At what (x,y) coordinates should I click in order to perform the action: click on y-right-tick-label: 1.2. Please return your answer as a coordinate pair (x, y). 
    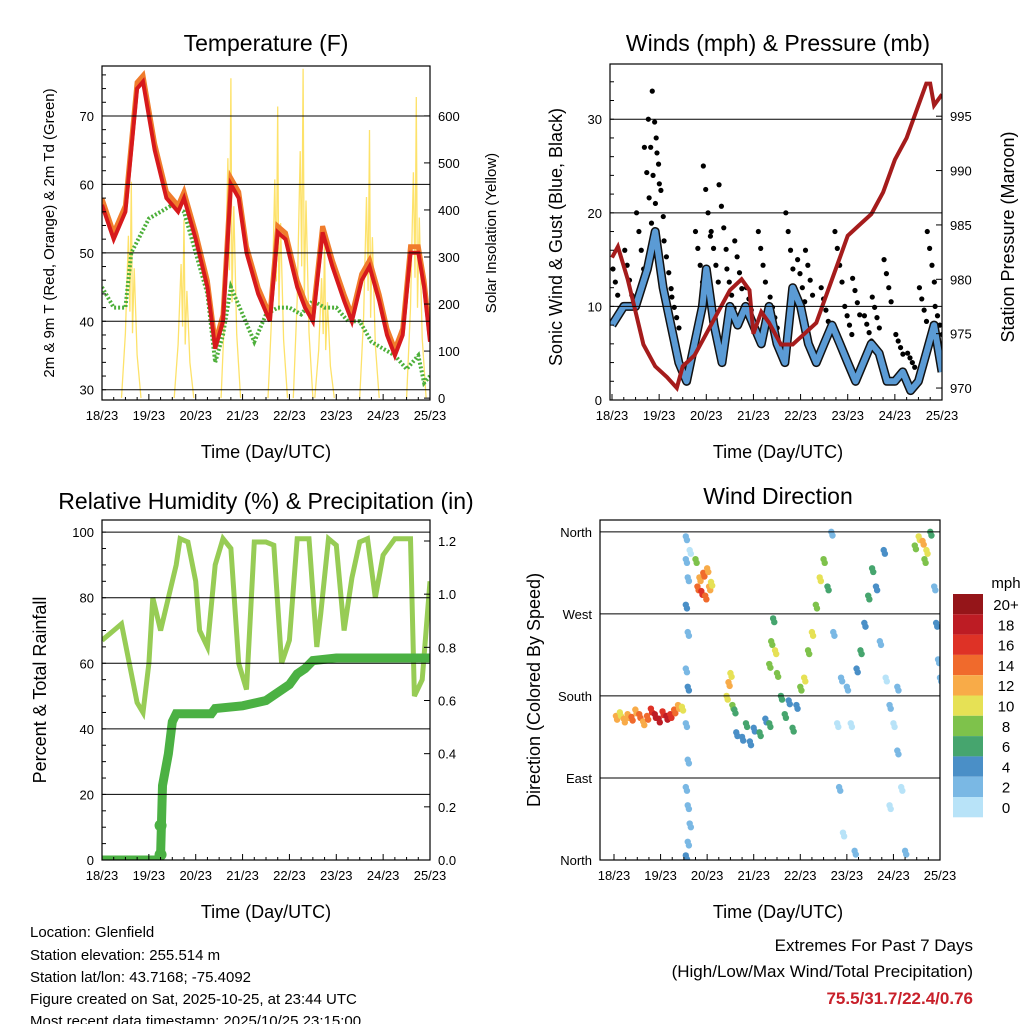
    Looking at the image, I should click on (447, 541).